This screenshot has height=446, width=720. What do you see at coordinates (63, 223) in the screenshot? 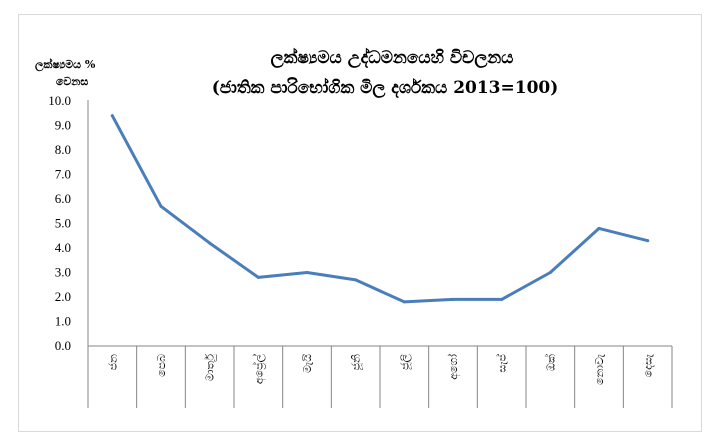
I see `y-tick-label: 5.0` at bounding box center [63, 223].